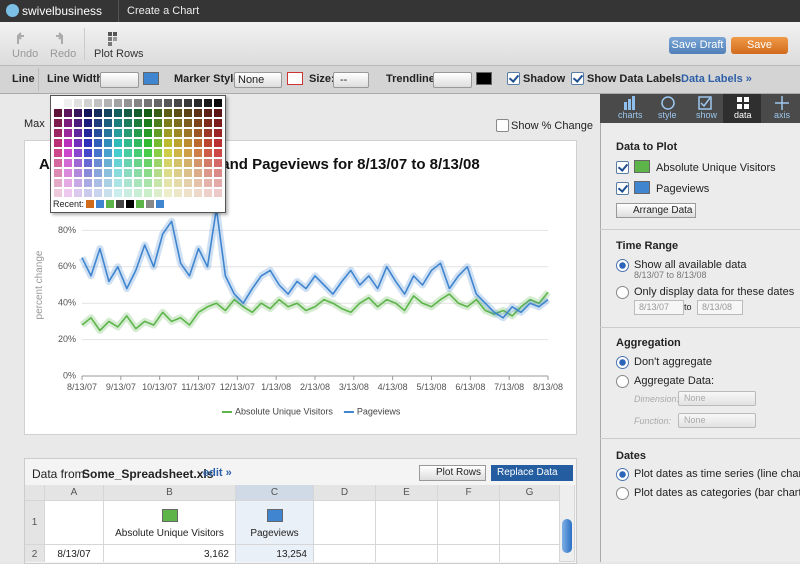 The width and height of the screenshot is (800, 564). What do you see at coordinates (217, 473) in the screenshot?
I see `edit-link: edit »` at bounding box center [217, 473].